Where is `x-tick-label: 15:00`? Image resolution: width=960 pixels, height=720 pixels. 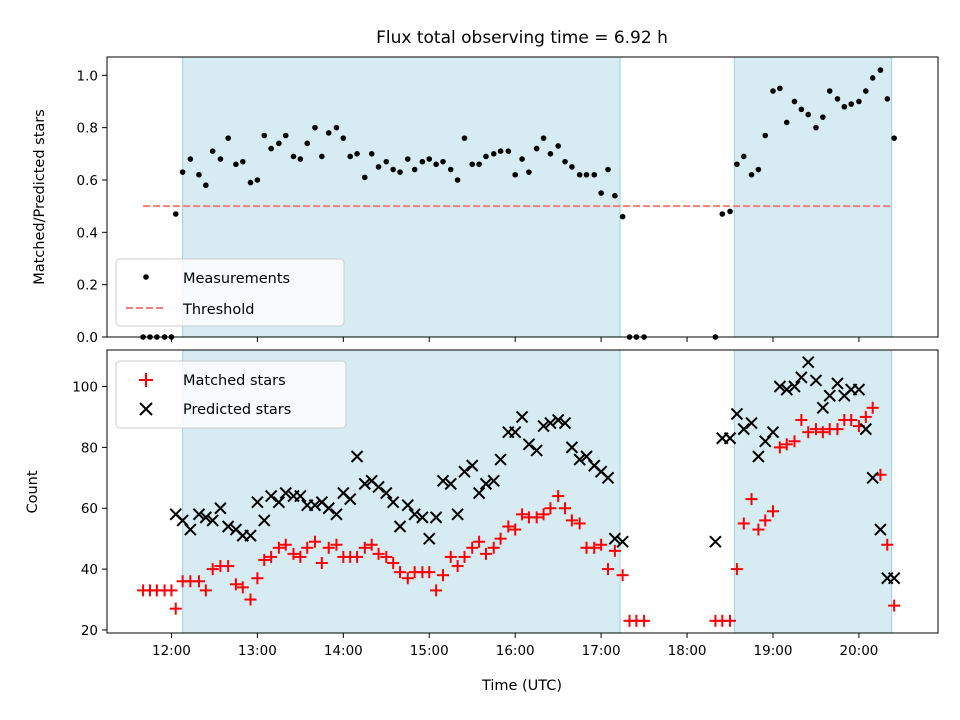 x-tick-label: 15:00 is located at coordinates (429, 651).